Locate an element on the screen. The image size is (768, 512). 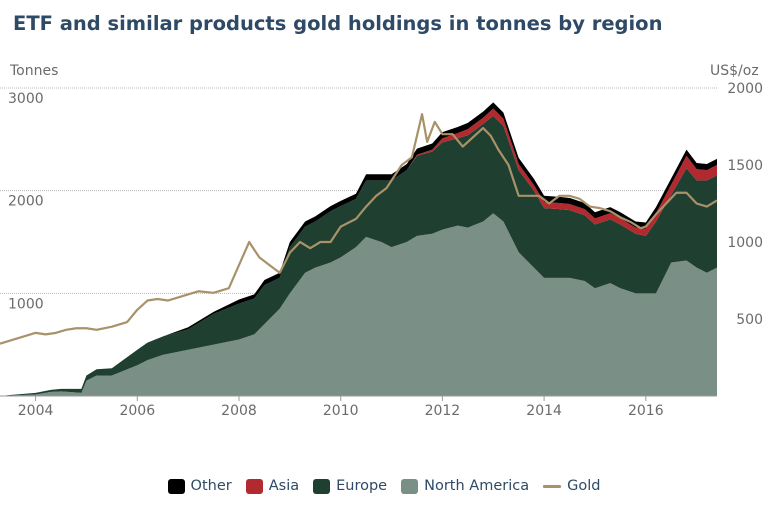
y-left-tick-2000: 2000 is located at coordinates (26, 202).